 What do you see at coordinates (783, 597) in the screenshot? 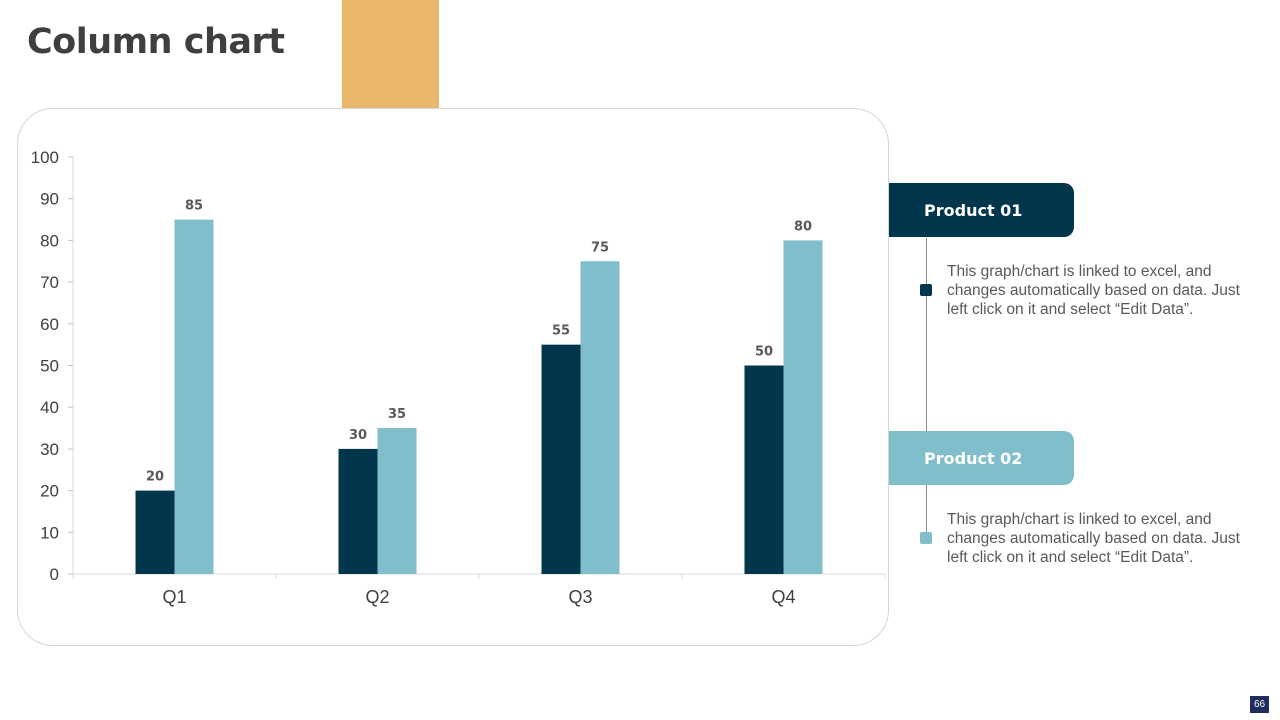
I see `x-axis-category-label: Q4` at bounding box center [783, 597].